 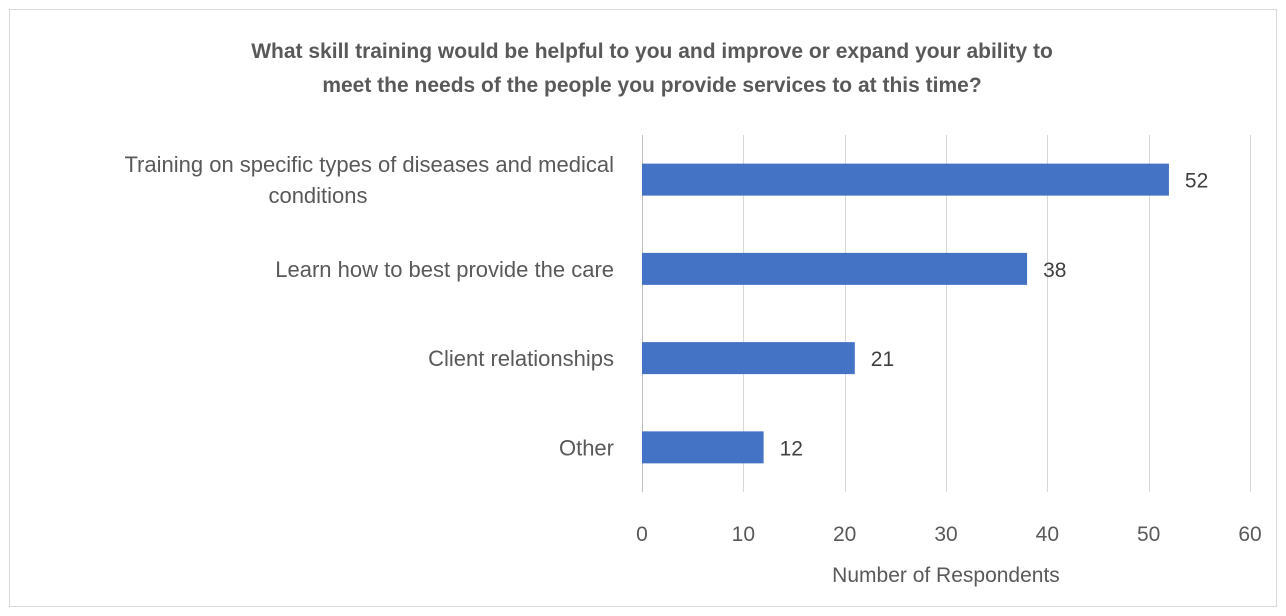 I want to click on x-tick-labels: 0 10 20 30 40 50 60, so click(x=949, y=534).